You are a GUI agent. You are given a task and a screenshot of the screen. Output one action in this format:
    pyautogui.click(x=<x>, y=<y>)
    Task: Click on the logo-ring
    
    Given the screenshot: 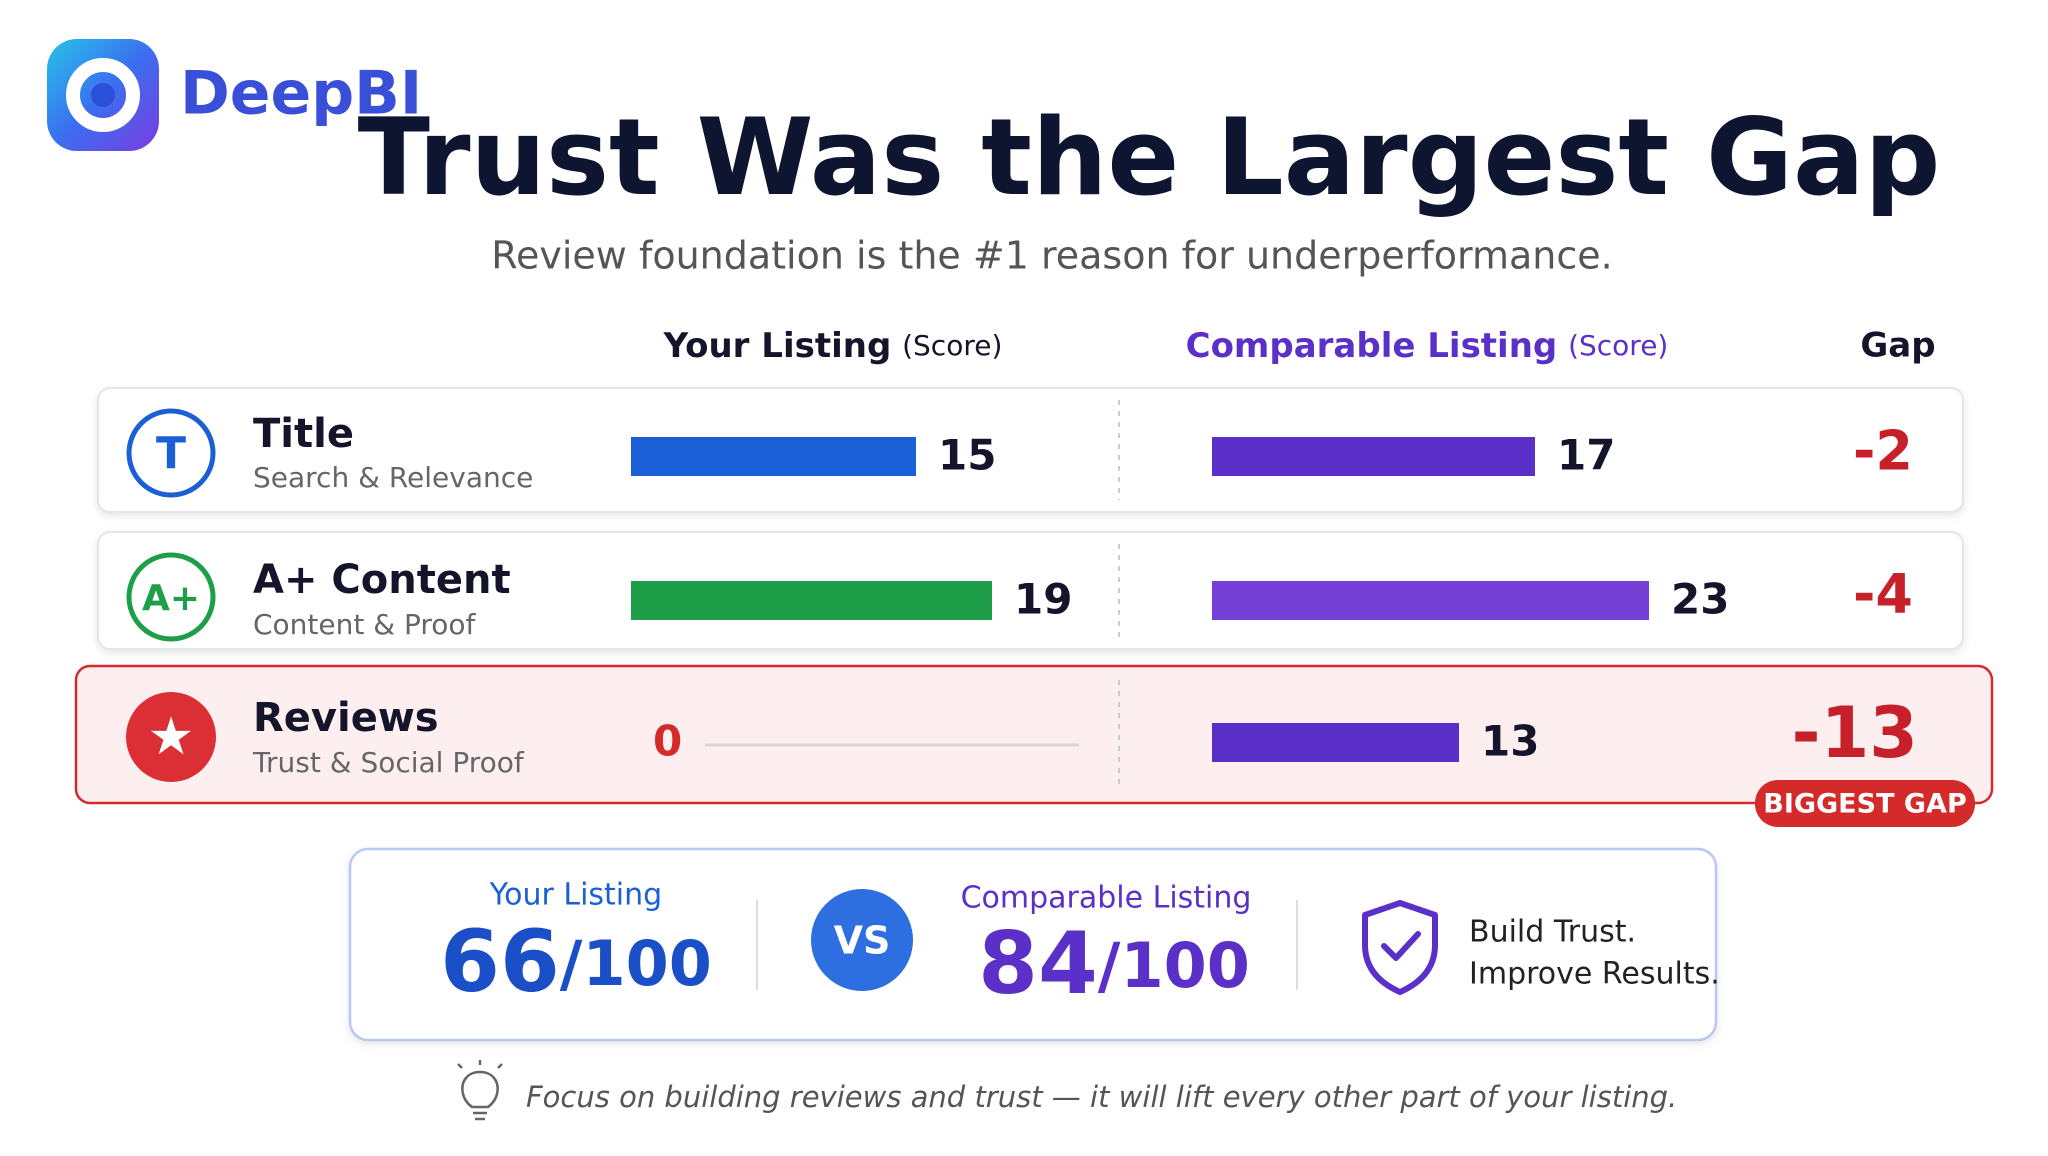 What is the action you would take?
    pyautogui.click(x=103, y=95)
    